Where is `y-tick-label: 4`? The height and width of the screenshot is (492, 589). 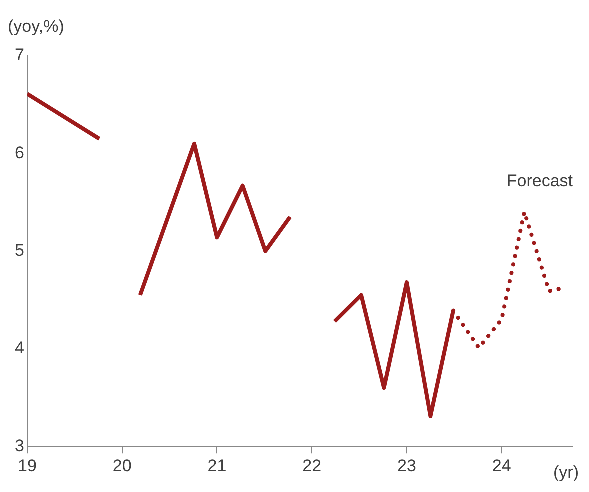
y-tick-label: 4 is located at coordinates (19, 348).